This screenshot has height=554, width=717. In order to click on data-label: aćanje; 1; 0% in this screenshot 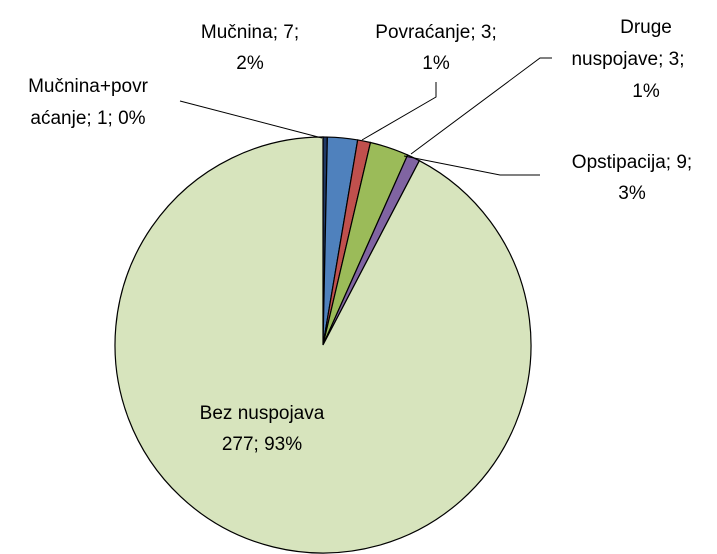, I will do `click(87, 118)`.